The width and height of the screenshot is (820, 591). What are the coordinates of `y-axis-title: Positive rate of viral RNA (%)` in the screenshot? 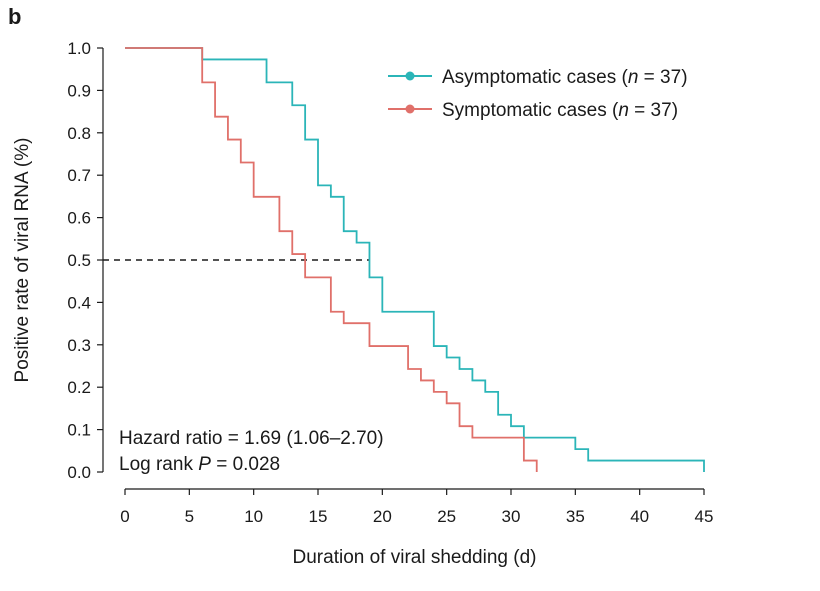 It's located at (22, 260).